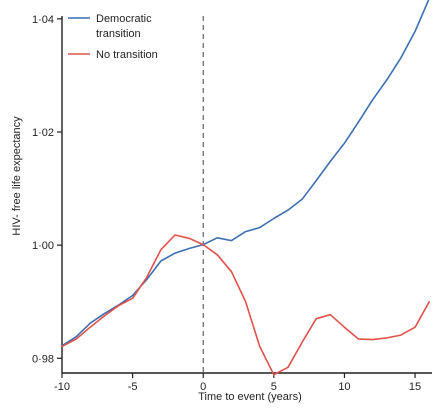 This screenshot has height=410, width=438. What do you see at coordinates (62, 387) in the screenshot?
I see `x-tick-label: -10` at bounding box center [62, 387].